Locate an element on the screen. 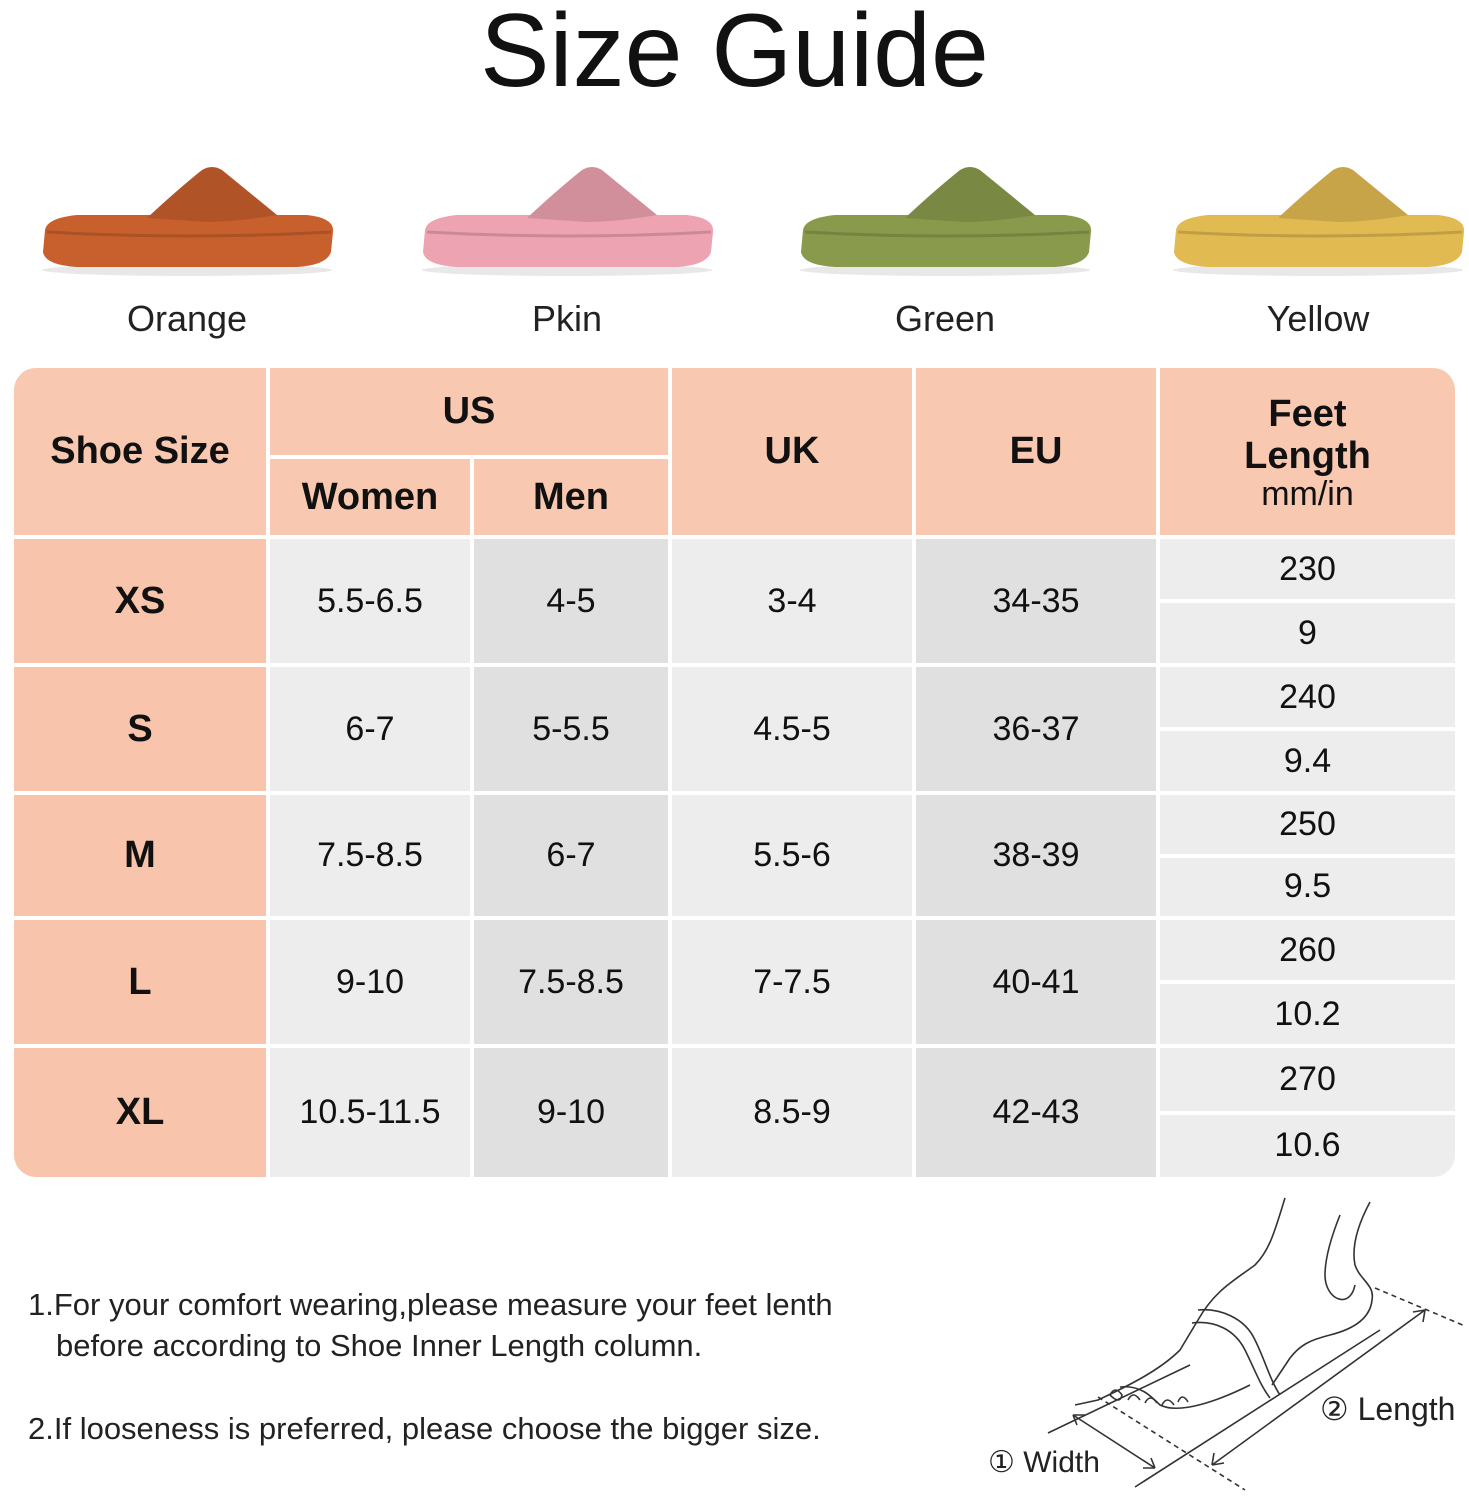  uk-cell: 7-7.5 is located at coordinates (792, 982).